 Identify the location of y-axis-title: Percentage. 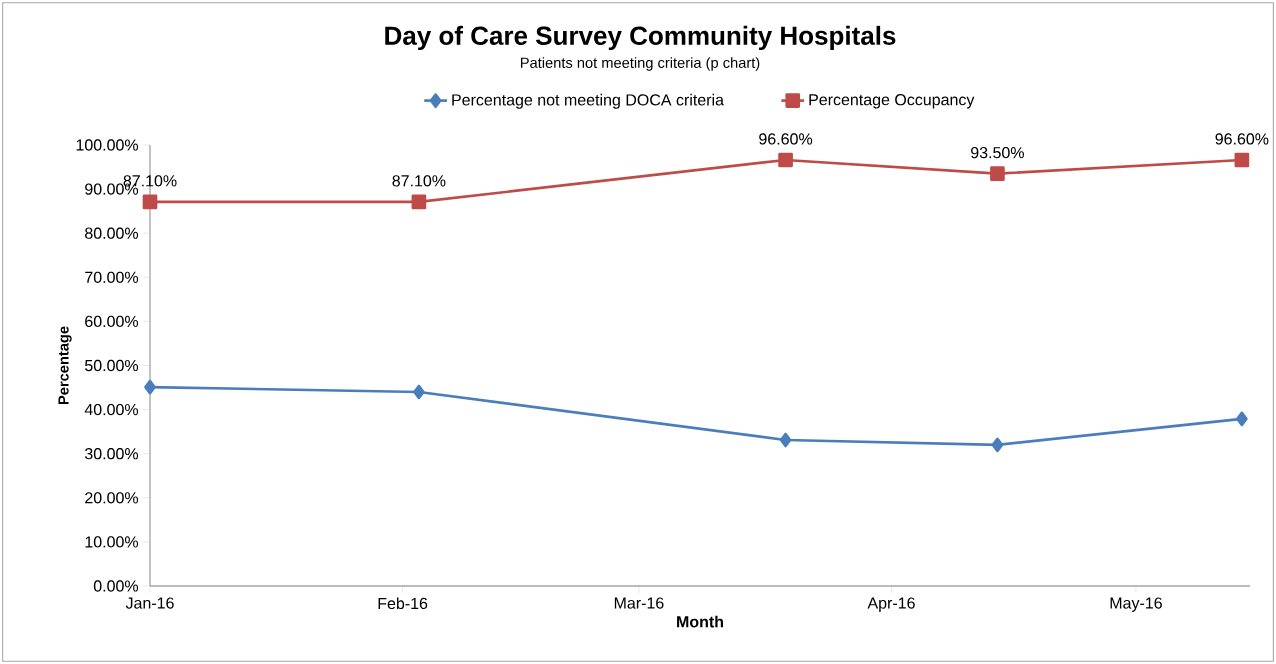
(65, 365).